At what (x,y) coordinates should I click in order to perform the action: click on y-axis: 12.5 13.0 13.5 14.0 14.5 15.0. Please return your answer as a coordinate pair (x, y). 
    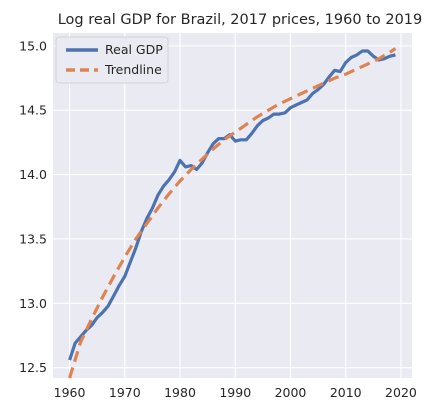
    Looking at the image, I should click on (33, 206).